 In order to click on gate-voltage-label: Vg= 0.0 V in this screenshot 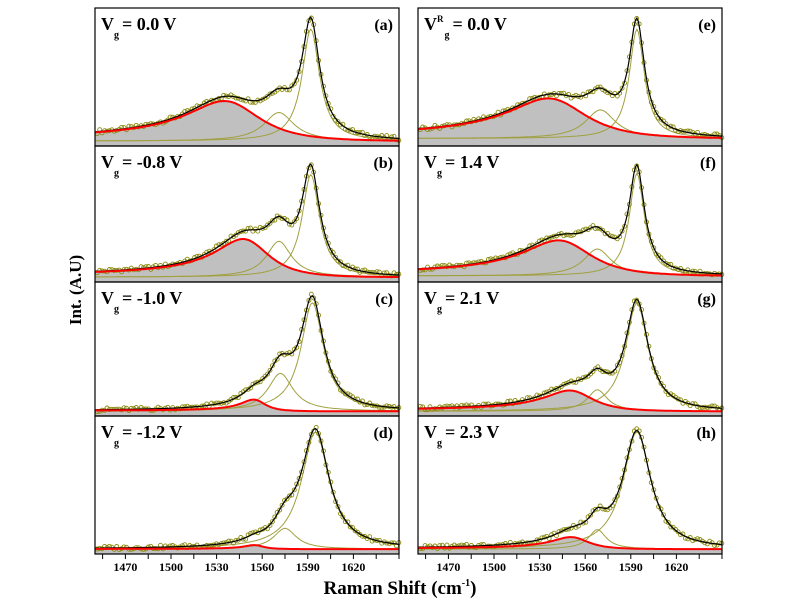, I will do `click(138, 27)`.